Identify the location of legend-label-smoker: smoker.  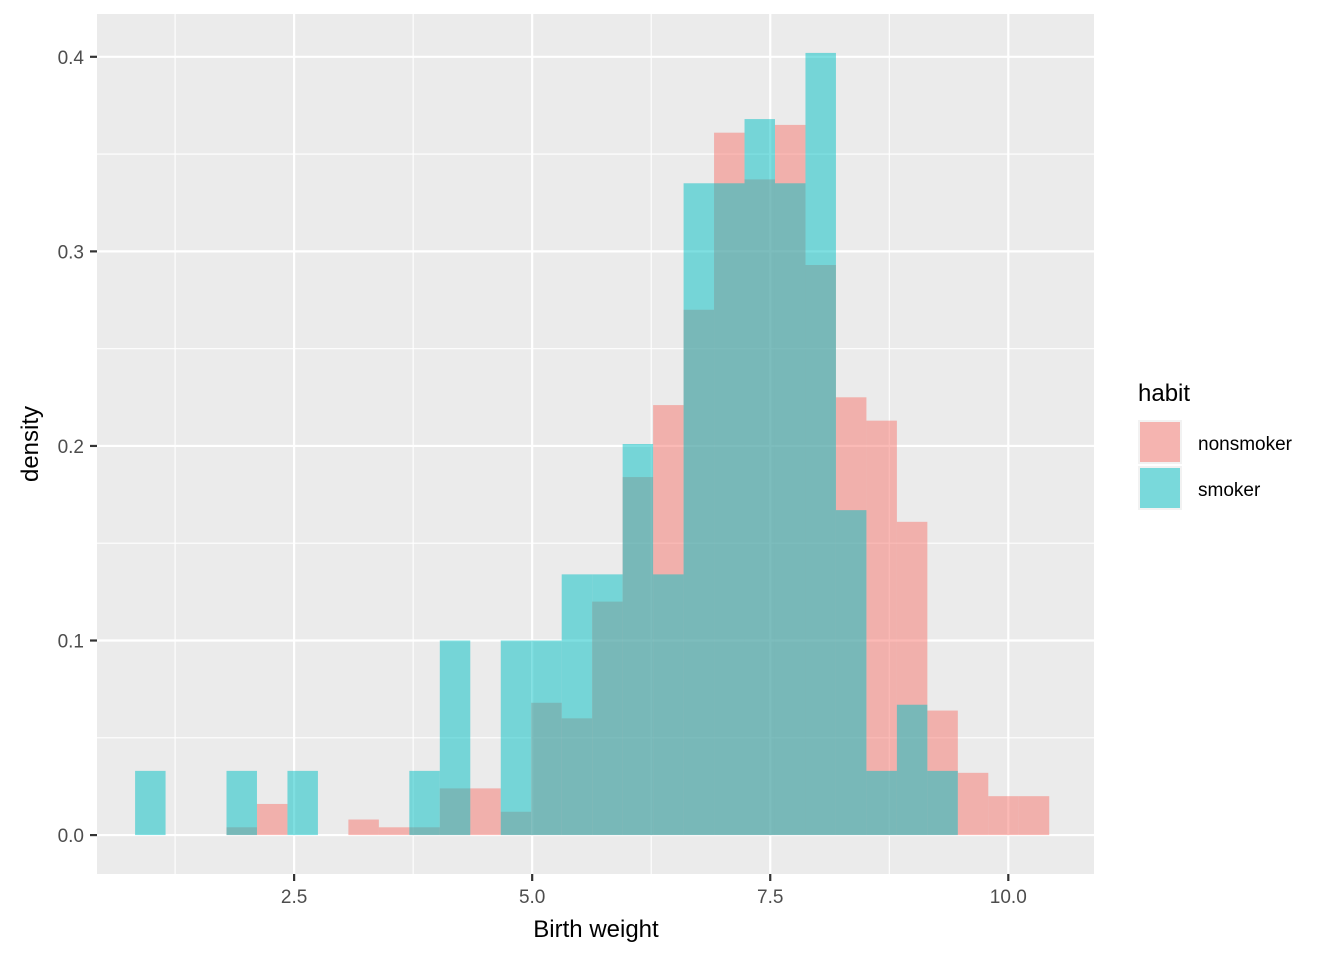
(1229, 490).